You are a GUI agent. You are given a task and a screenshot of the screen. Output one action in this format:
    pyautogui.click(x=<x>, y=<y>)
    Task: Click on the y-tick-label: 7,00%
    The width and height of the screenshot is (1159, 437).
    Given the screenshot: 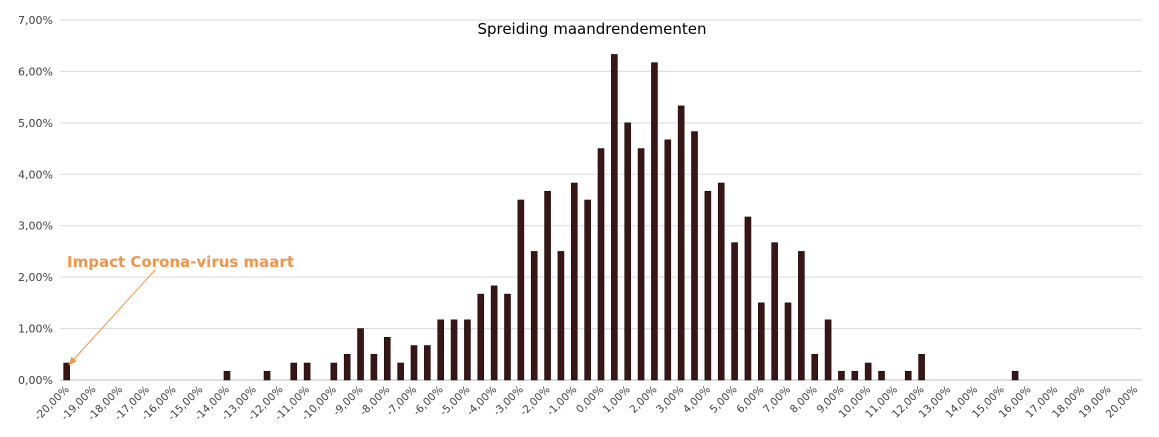 What is the action you would take?
    pyautogui.click(x=35, y=20)
    